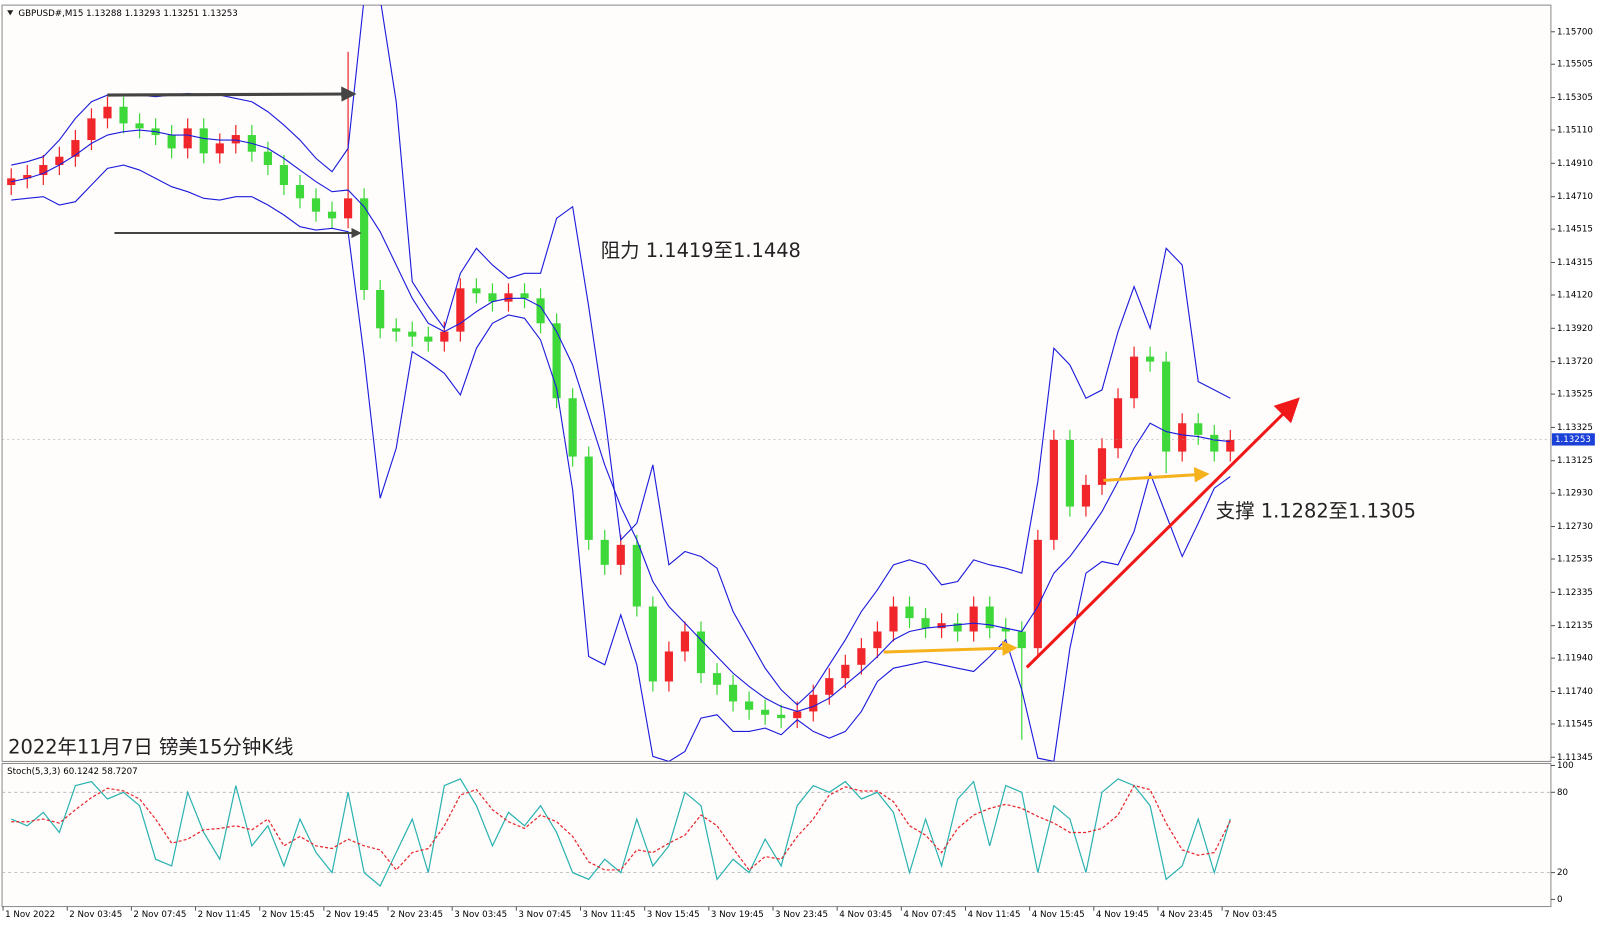 This screenshot has height=927, width=1602. Describe the element at coordinates (1575, 494) in the screenshot. I see `y-tick-label: 1.12930` at that location.